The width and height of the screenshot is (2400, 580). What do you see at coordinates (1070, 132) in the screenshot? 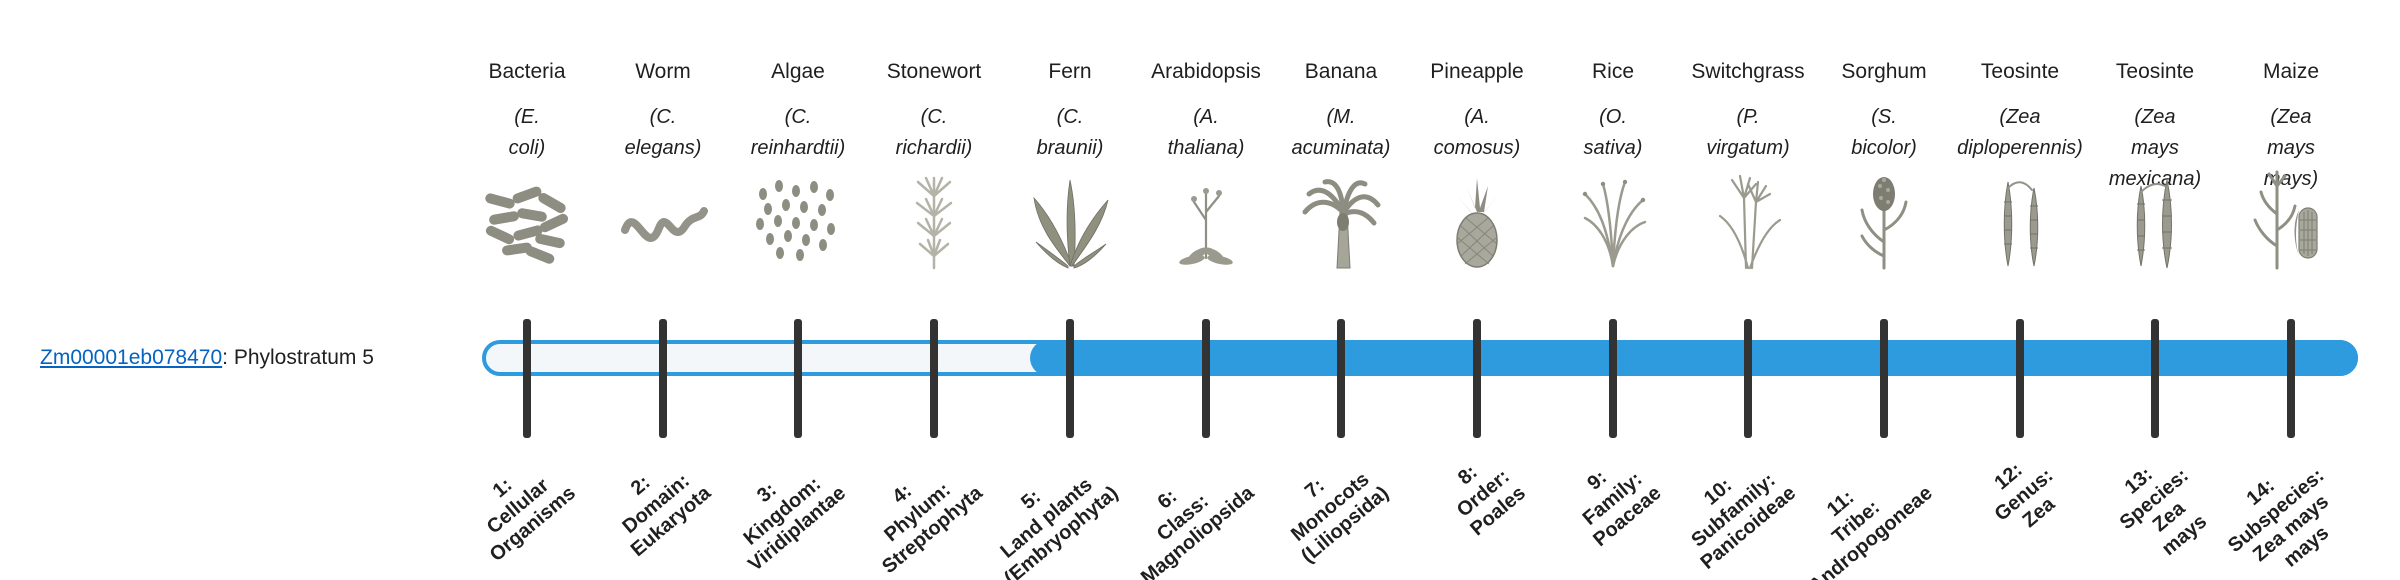
I see `organism-scientific-name: (C. braunii)` at bounding box center [1070, 132].